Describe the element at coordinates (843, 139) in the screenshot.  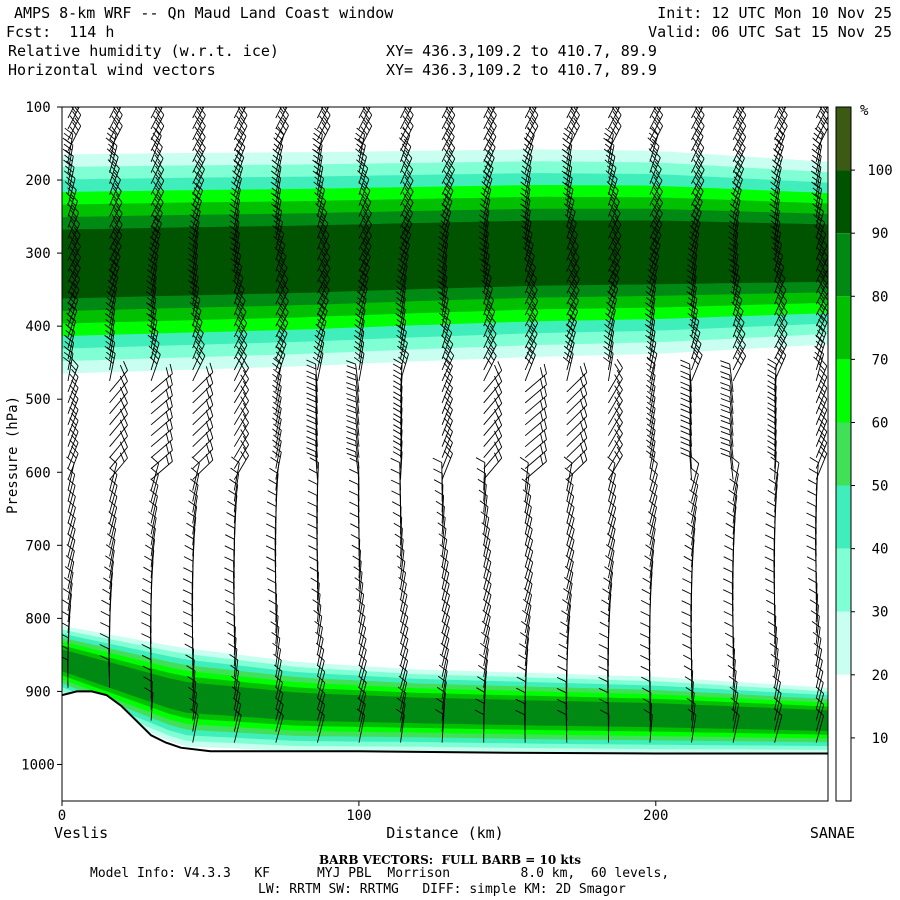
I see `colorbar-segment` at that location.